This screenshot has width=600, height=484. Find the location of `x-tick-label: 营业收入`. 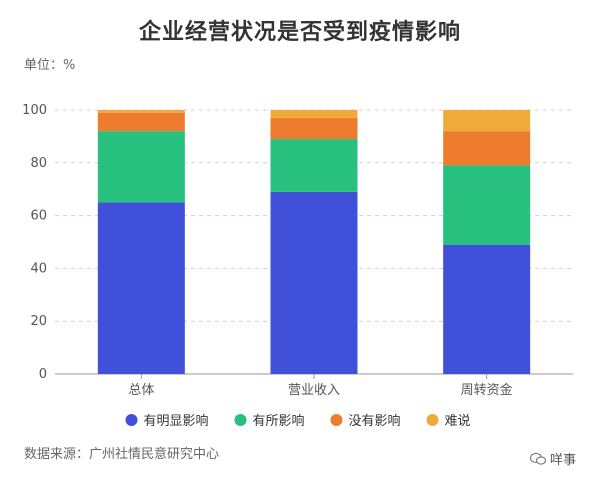

x-tick-label: 营业收入 is located at coordinates (314, 390).